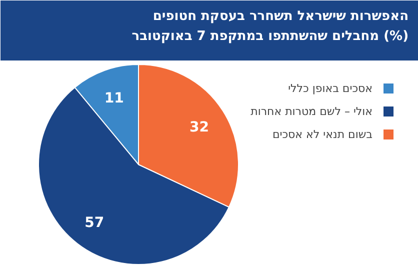  Describe the element at coordinates (94, 222) in the screenshot. I see `data-label: 57` at that location.